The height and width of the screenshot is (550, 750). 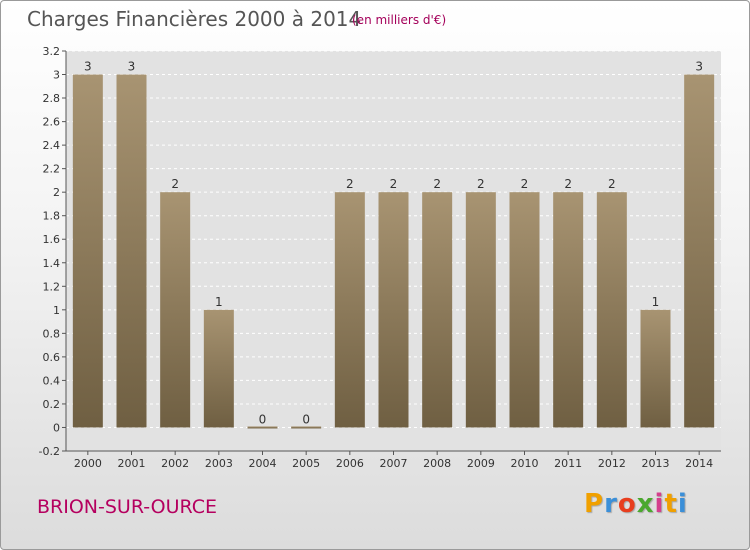 What do you see at coordinates (399, 20) in the screenshot?
I see `chart-subtitle: (en milliers d'€)` at bounding box center [399, 20].